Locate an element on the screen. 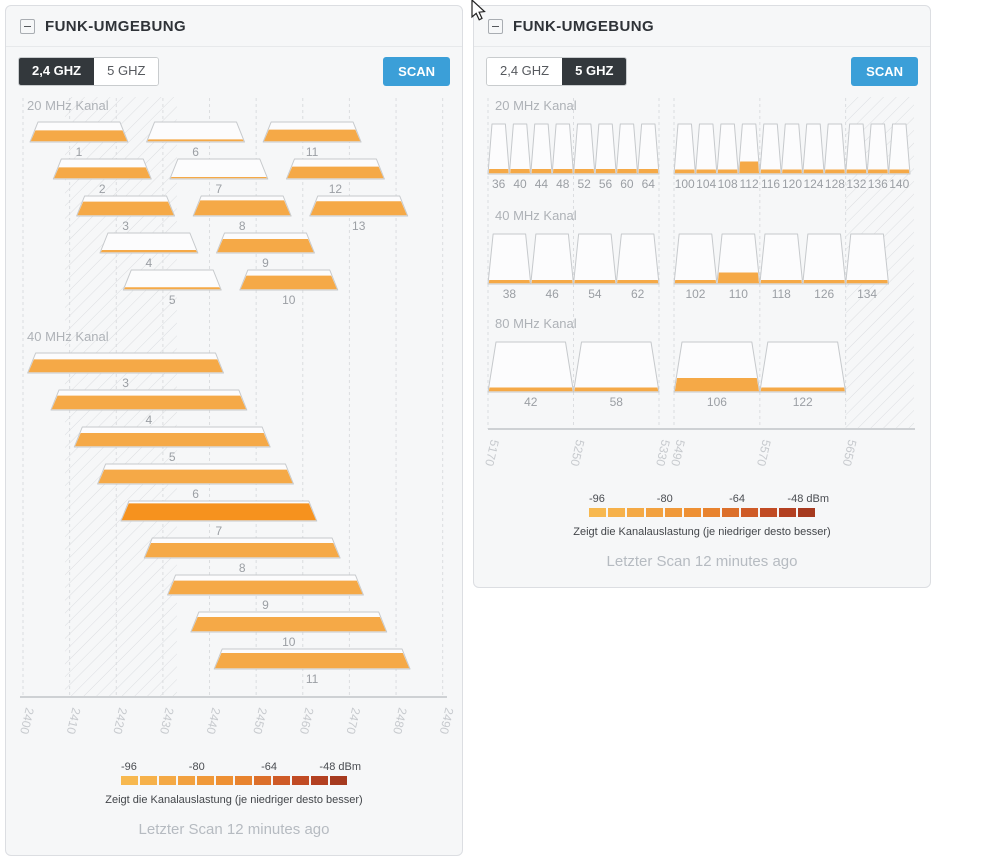  legend-label: -64 is located at coordinates (737, 499).